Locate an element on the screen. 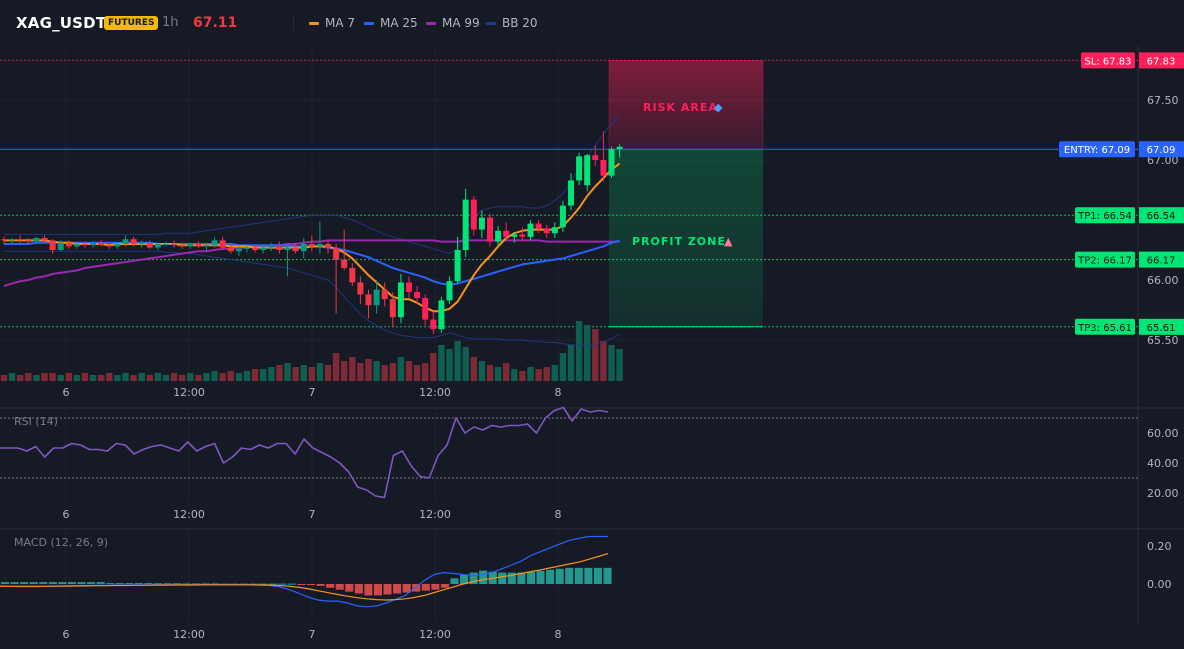 The height and width of the screenshot is (649, 1184). timeframe-label: 1h is located at coordinates (170, 22).